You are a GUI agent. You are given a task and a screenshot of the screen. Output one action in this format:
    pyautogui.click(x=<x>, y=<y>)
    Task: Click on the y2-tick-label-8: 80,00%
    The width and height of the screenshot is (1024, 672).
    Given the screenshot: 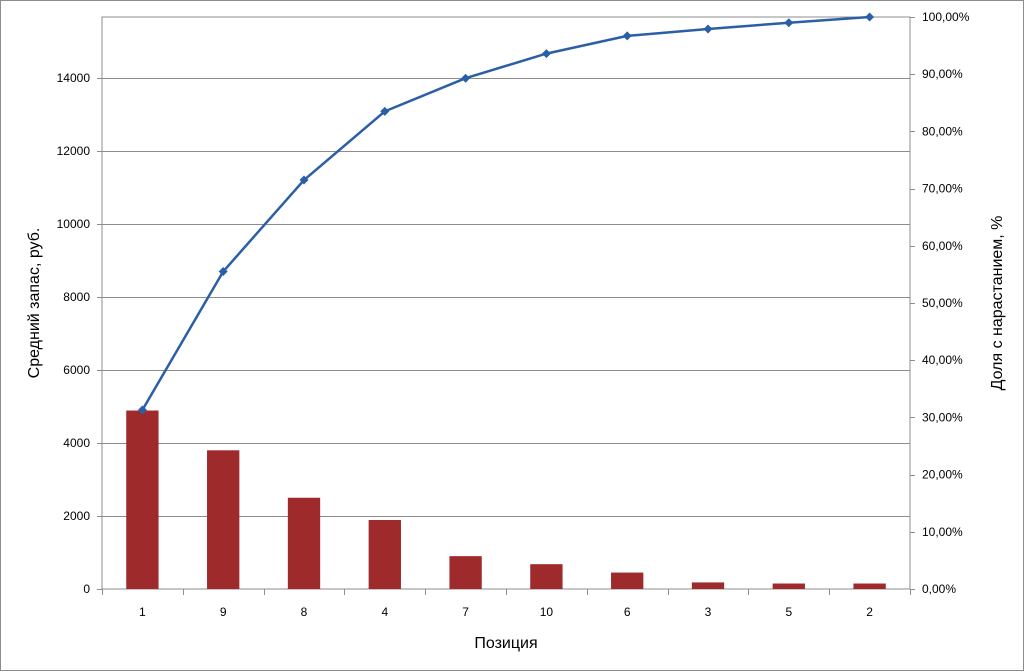 What is the action you would take?
    pyautogui.click(x=942, y=131)
    